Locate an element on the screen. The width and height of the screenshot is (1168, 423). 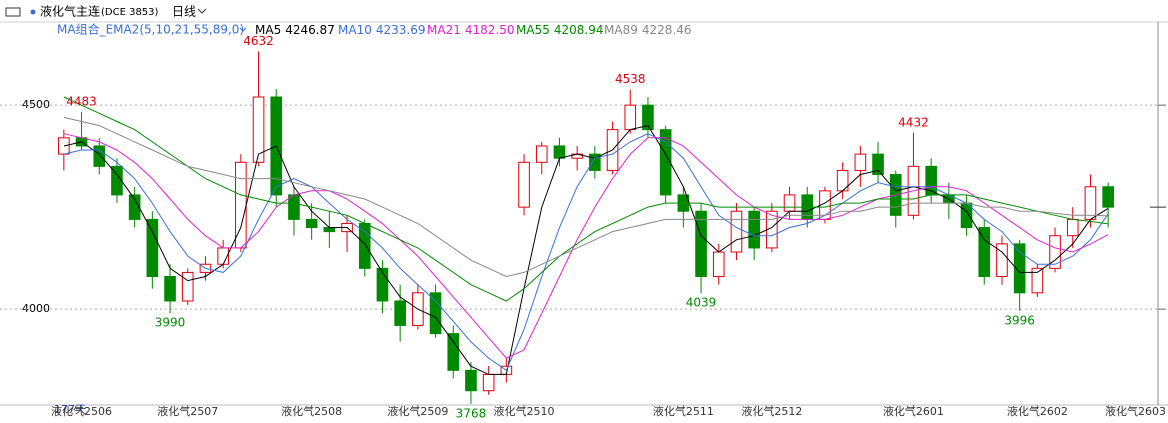
legend-name: MA55 is located at coordinates (533, 30).